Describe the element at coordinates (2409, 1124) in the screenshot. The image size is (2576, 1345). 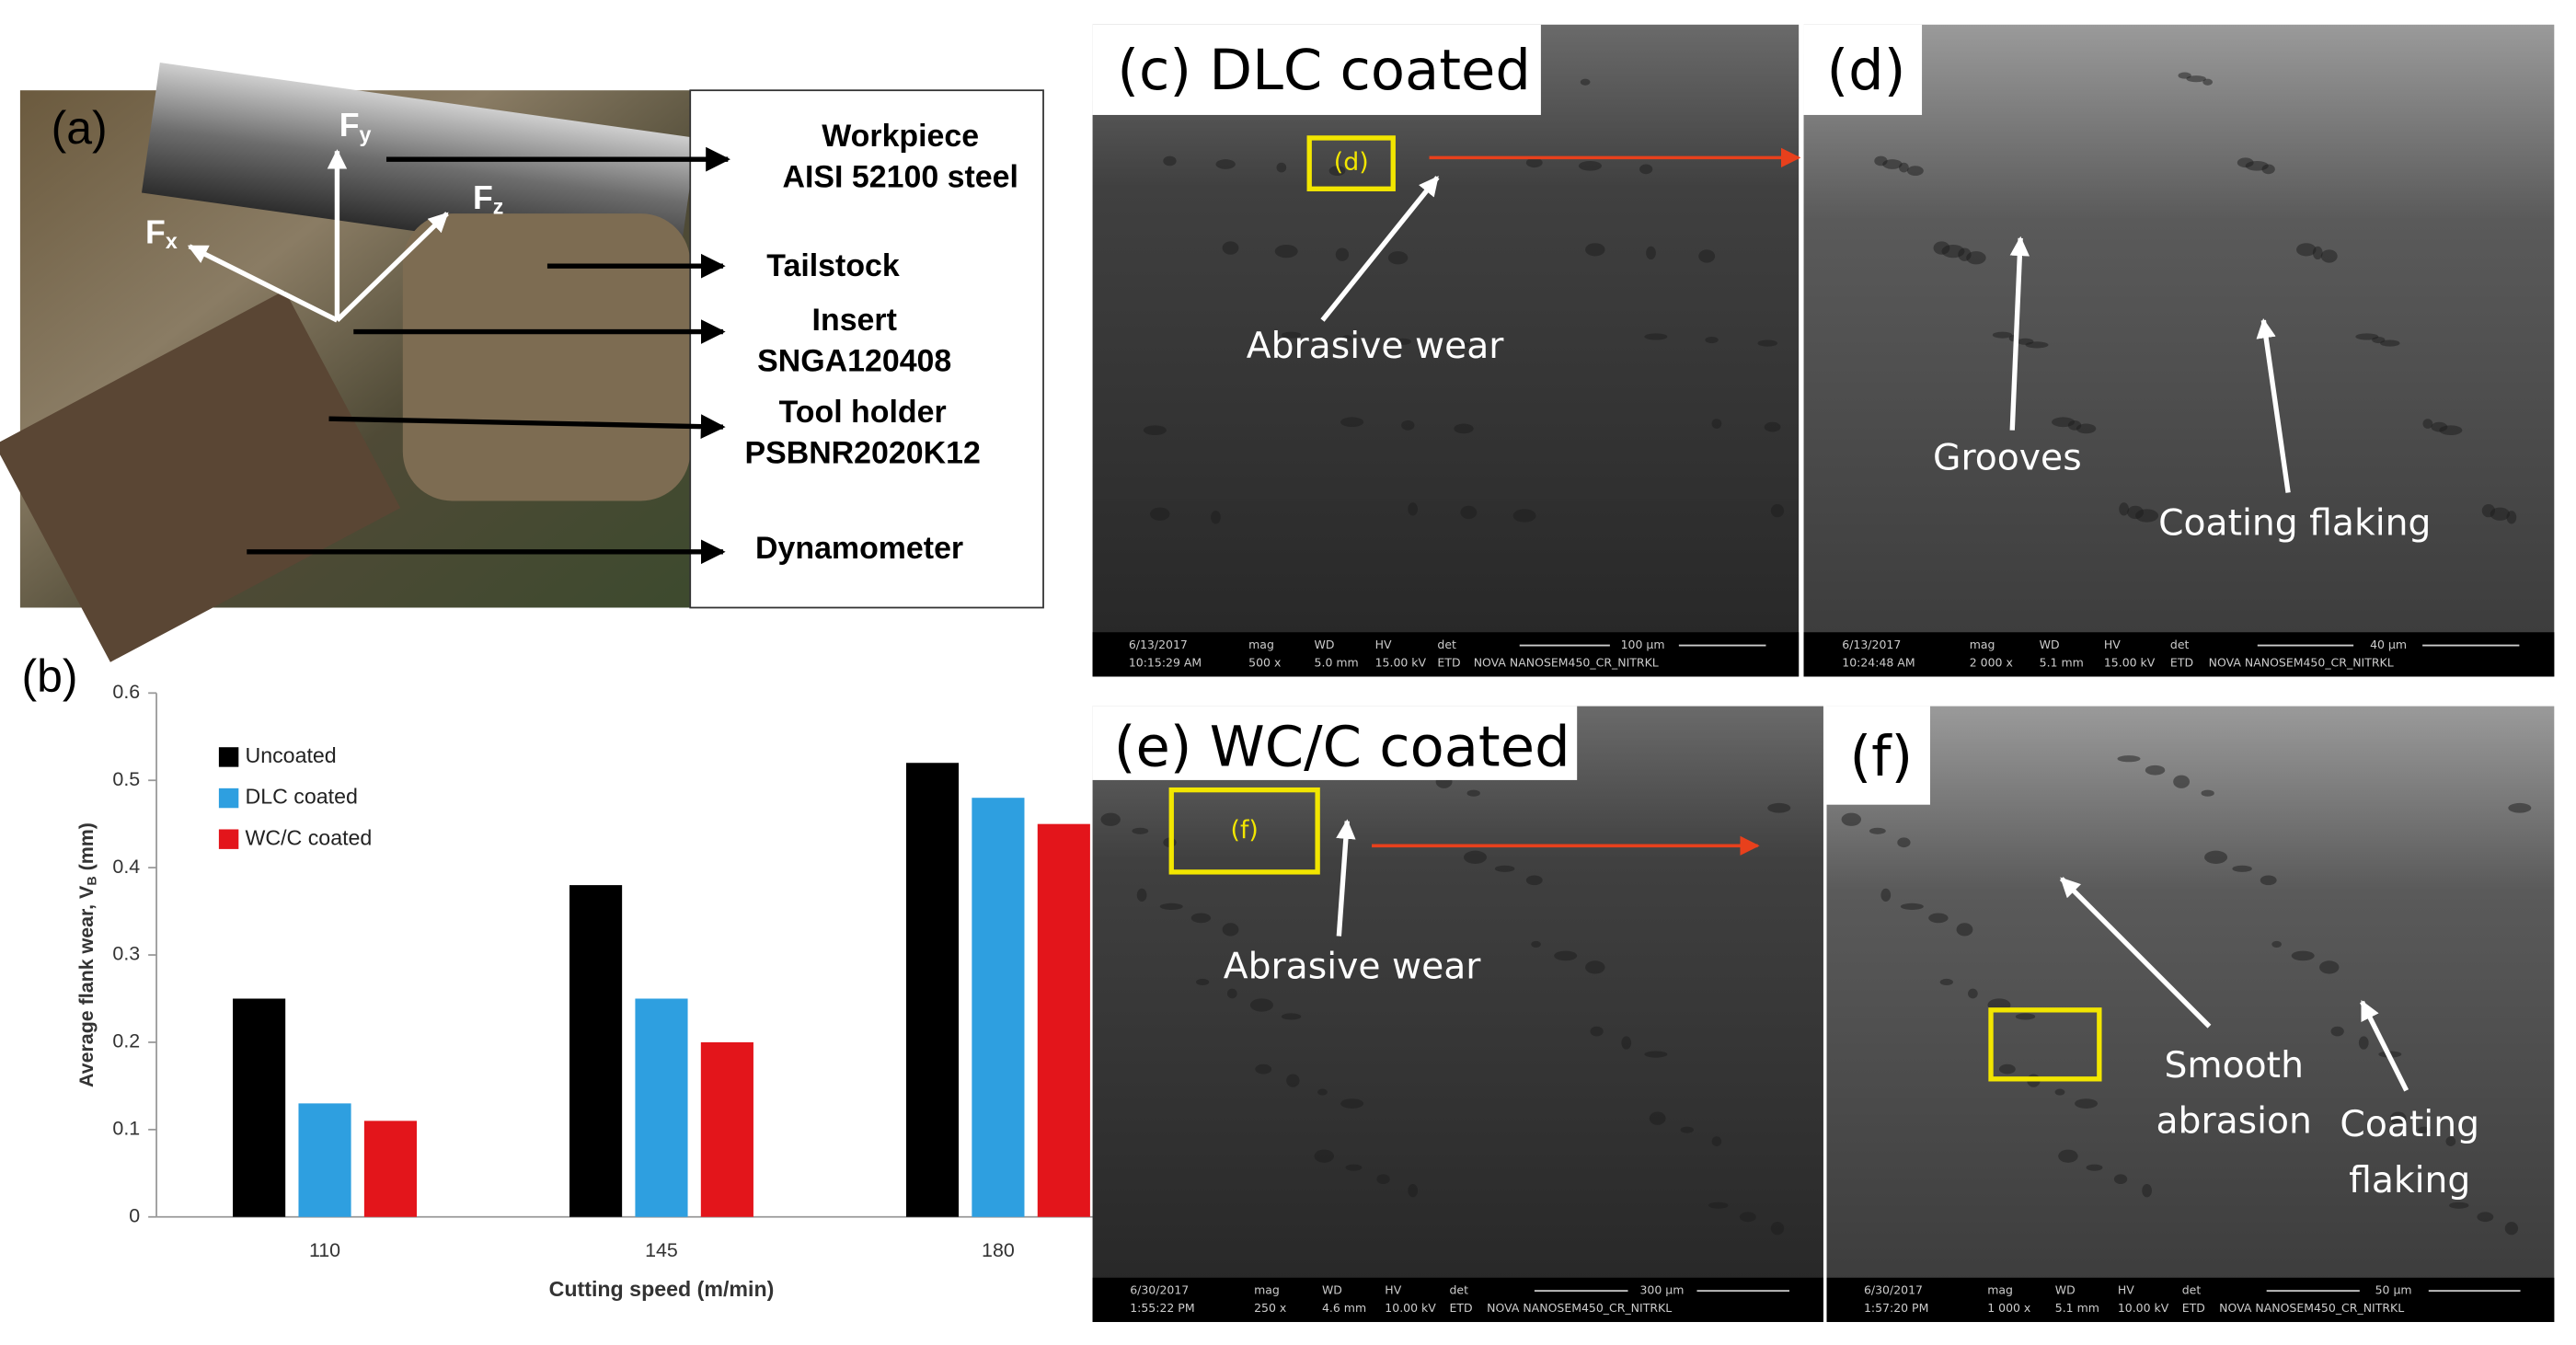
I see `annotation: Coating` at that location.